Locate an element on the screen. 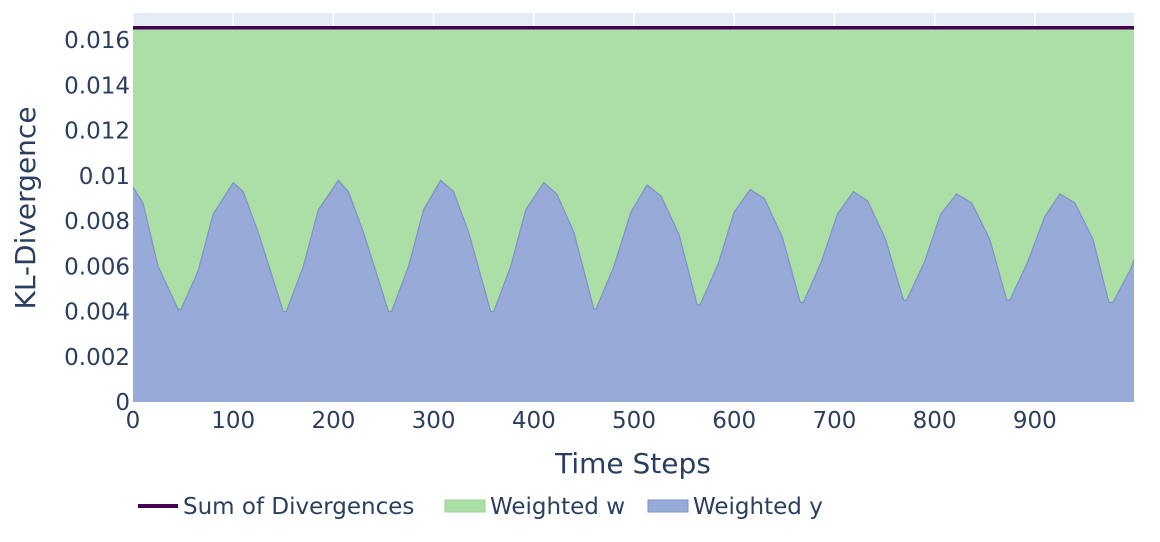  legend-item-weighted-y: Weighted y is located at coordinates (735, 507).